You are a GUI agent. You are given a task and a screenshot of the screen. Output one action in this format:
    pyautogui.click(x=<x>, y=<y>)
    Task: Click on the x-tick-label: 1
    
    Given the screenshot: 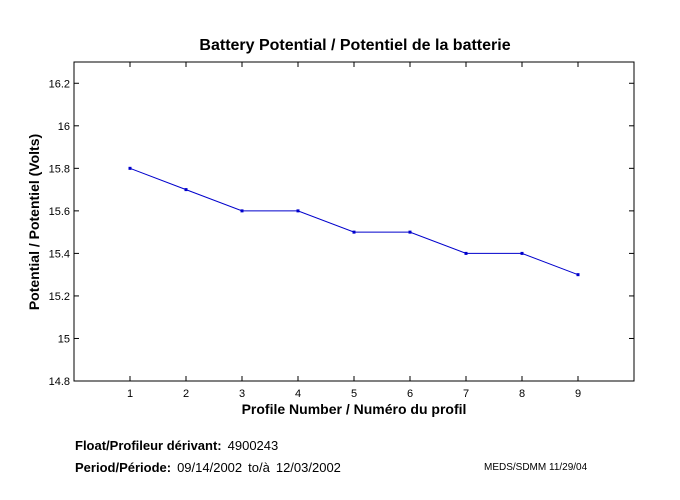 What is the action you would take?
    pyautogui.click(x=130, y=394)
    